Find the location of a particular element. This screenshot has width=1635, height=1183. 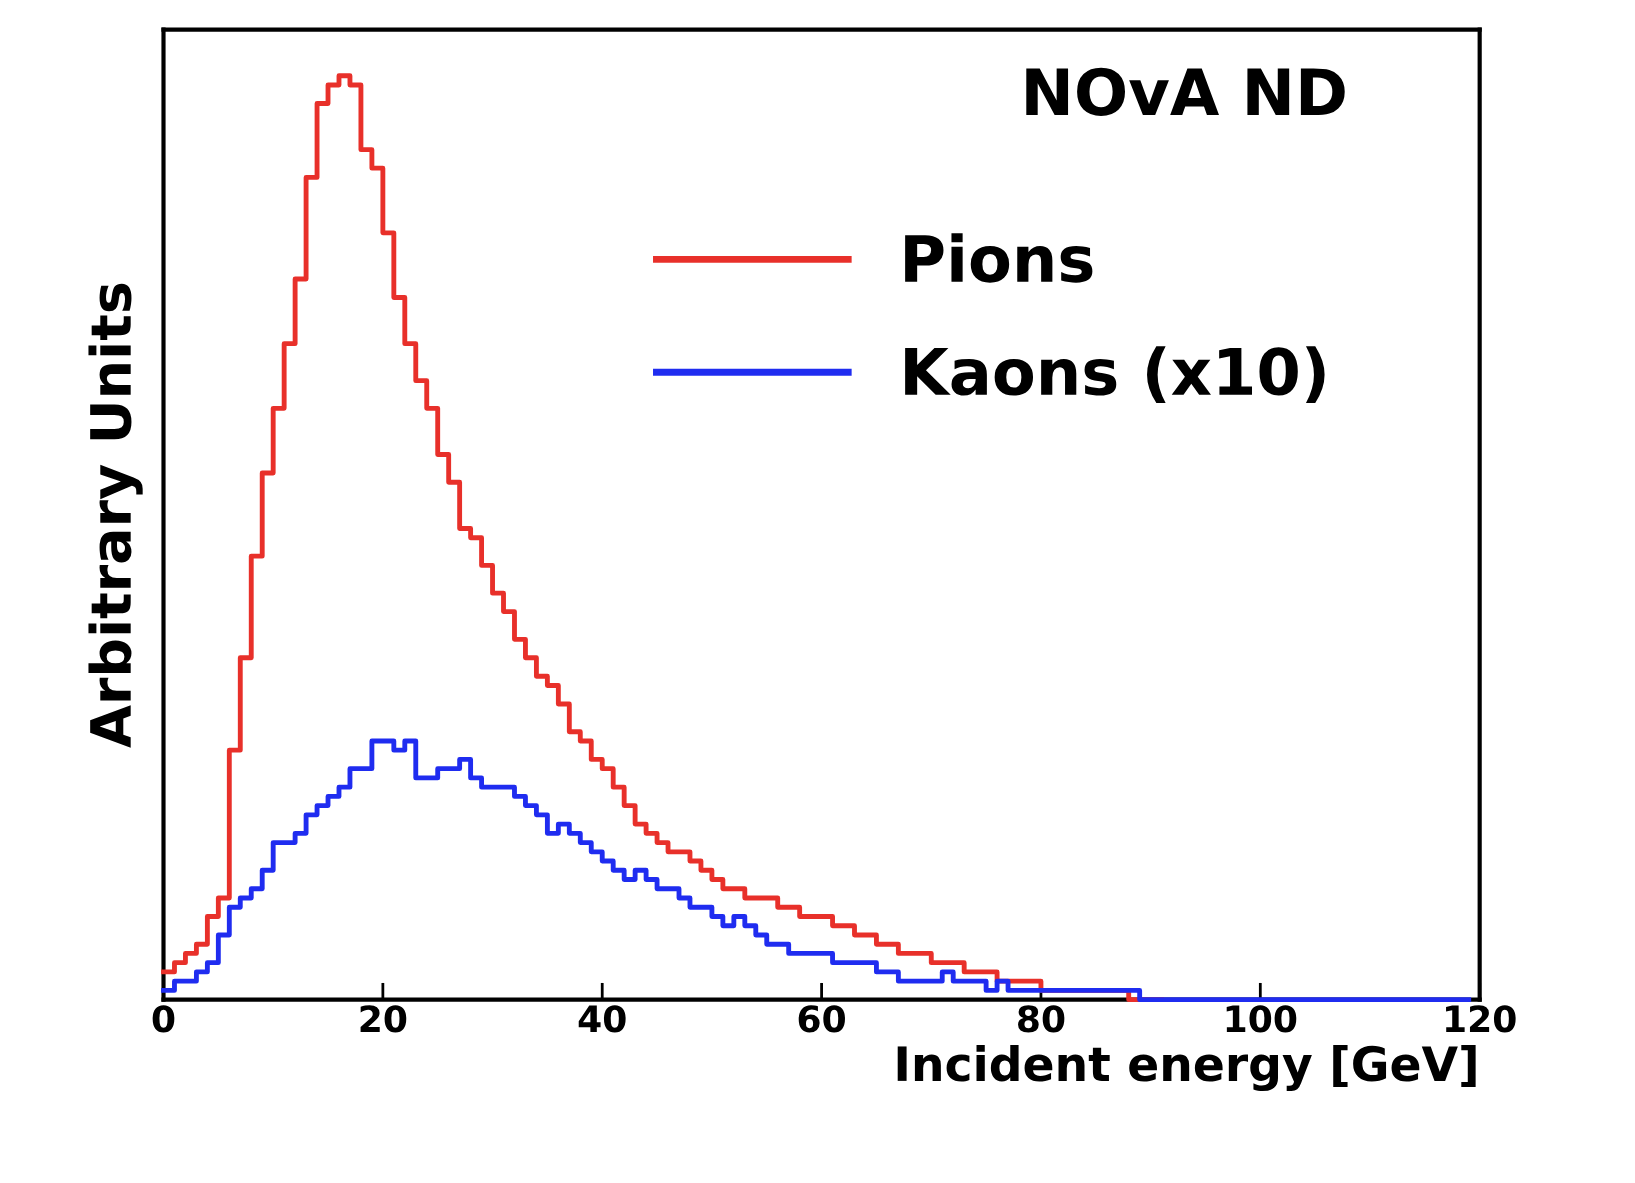

x-tick-label: 100 is located at coordinates (1261, 1019).